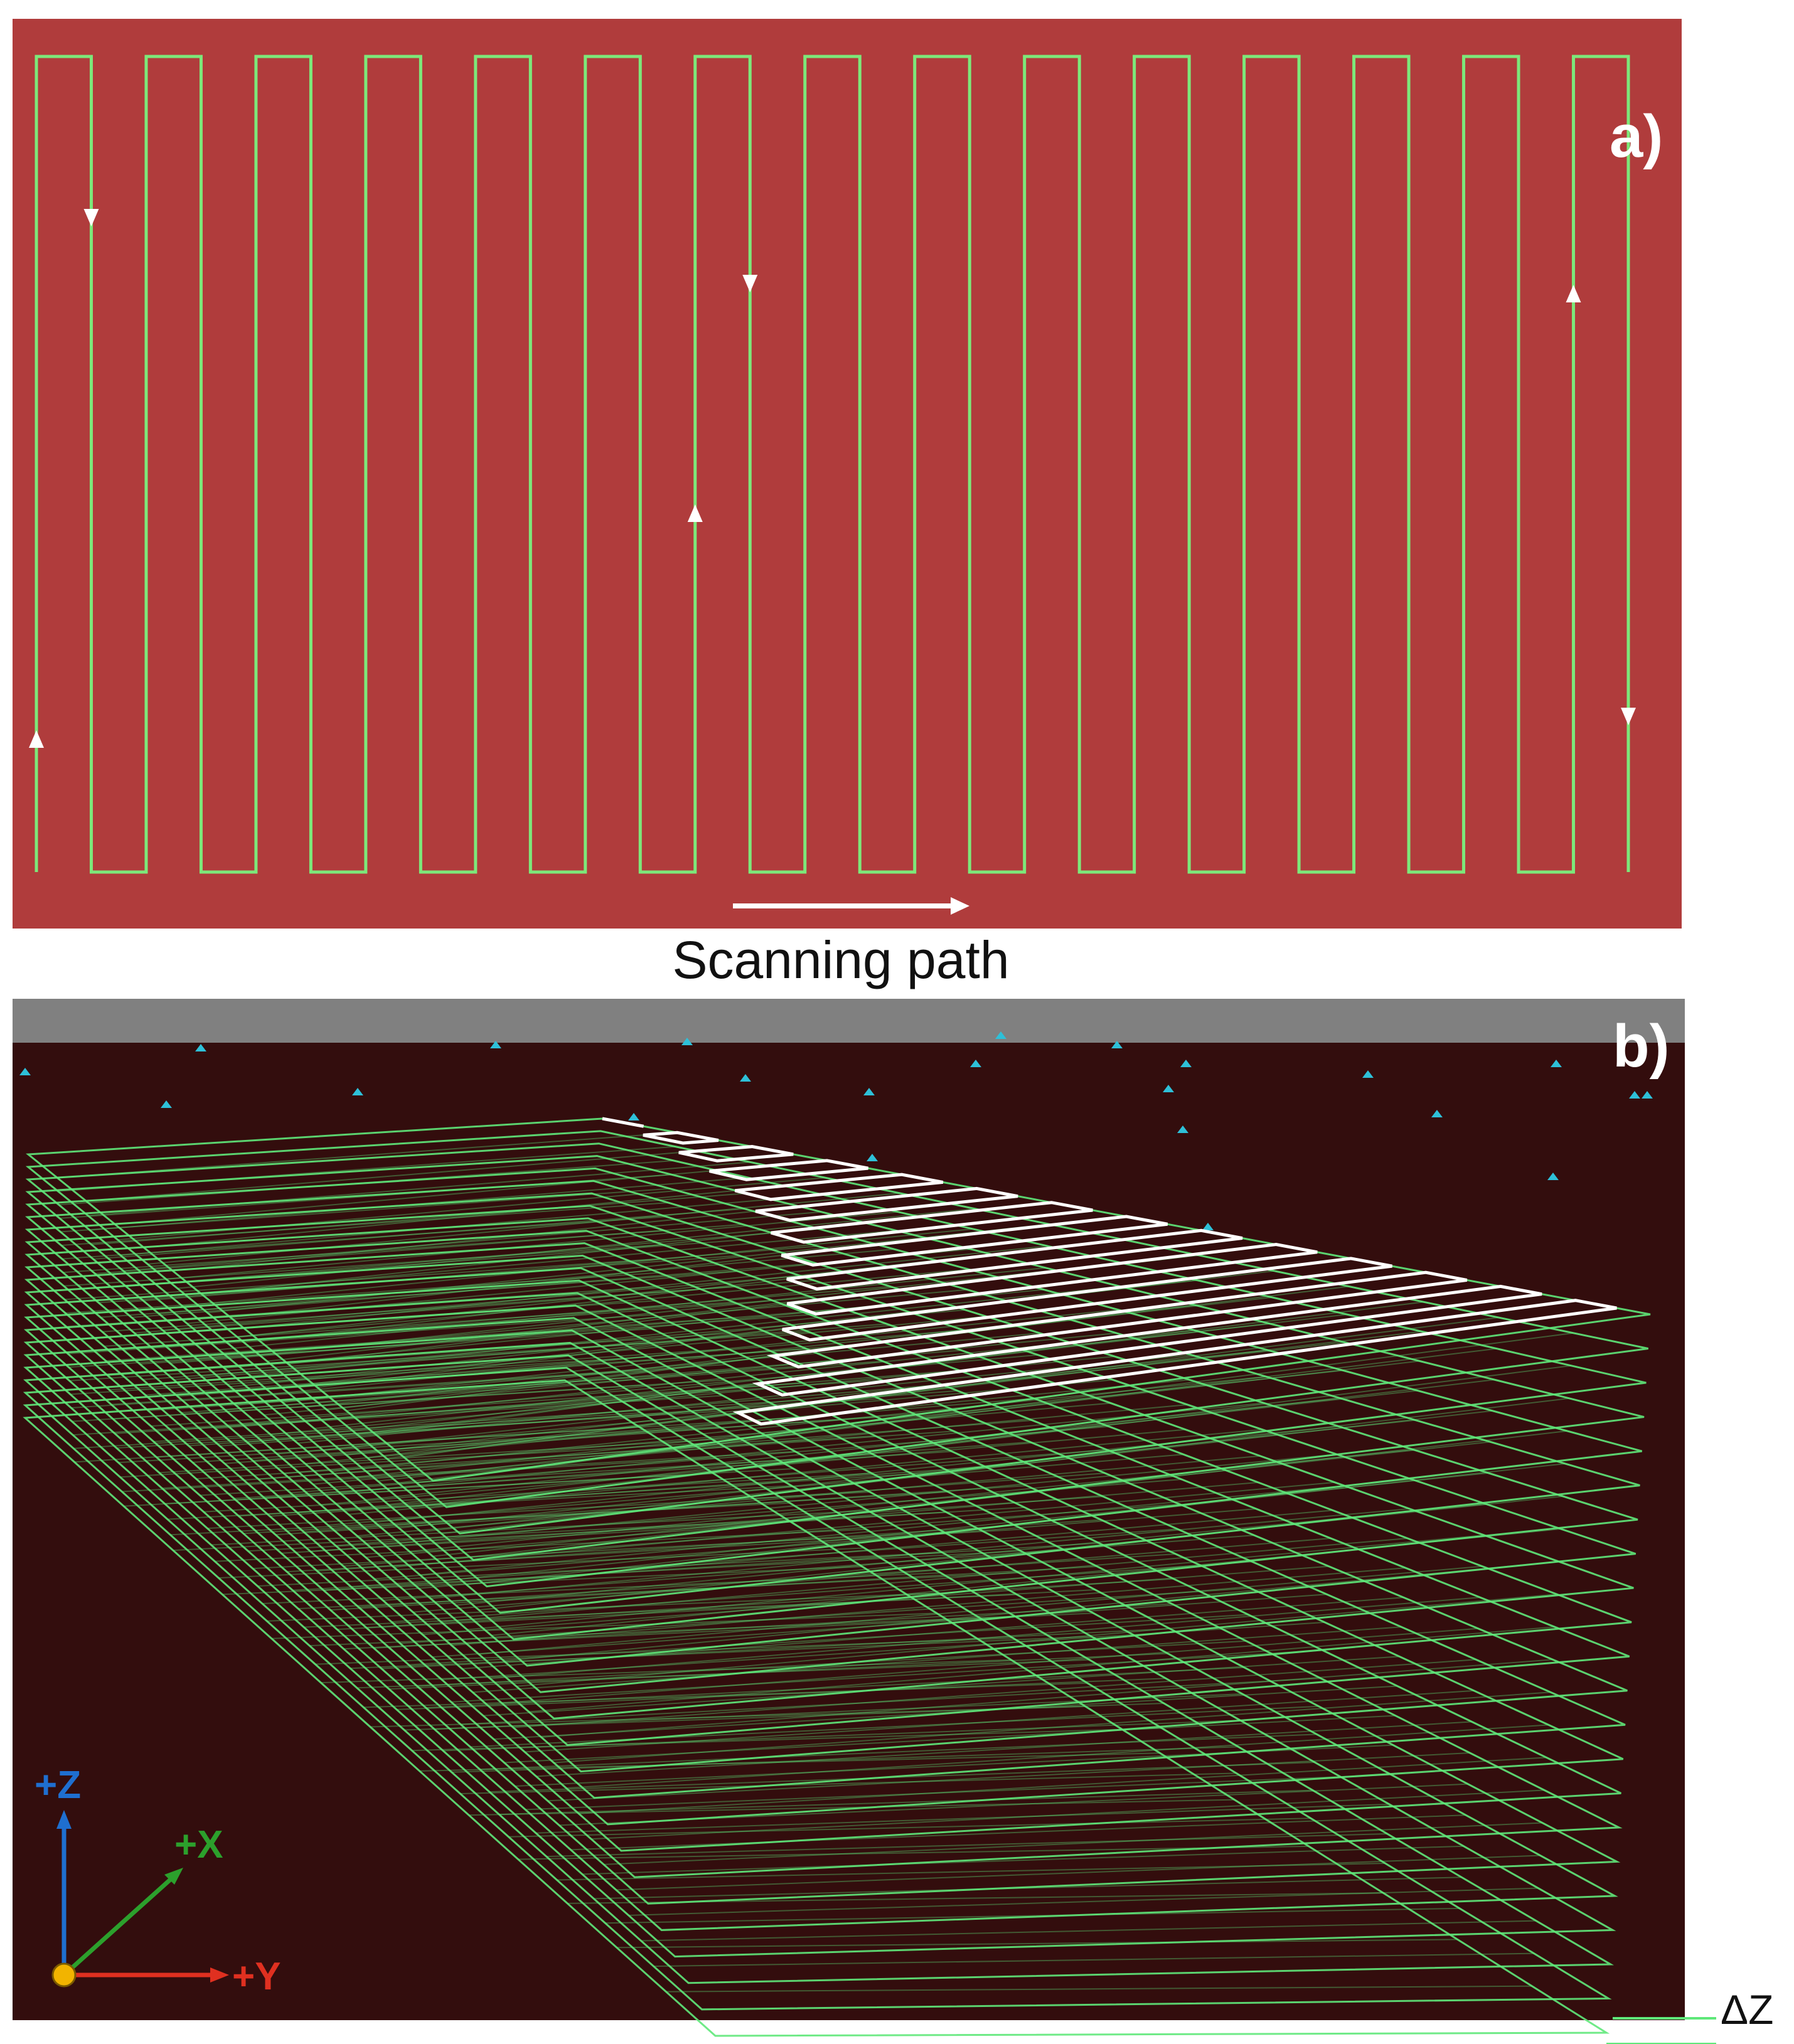 Image resolution: width=1794 pixels, height=2044 pixels. Describe the element at coordinates (849, 1021) in the screenshot. I see `panel-b-top-band` at that location.